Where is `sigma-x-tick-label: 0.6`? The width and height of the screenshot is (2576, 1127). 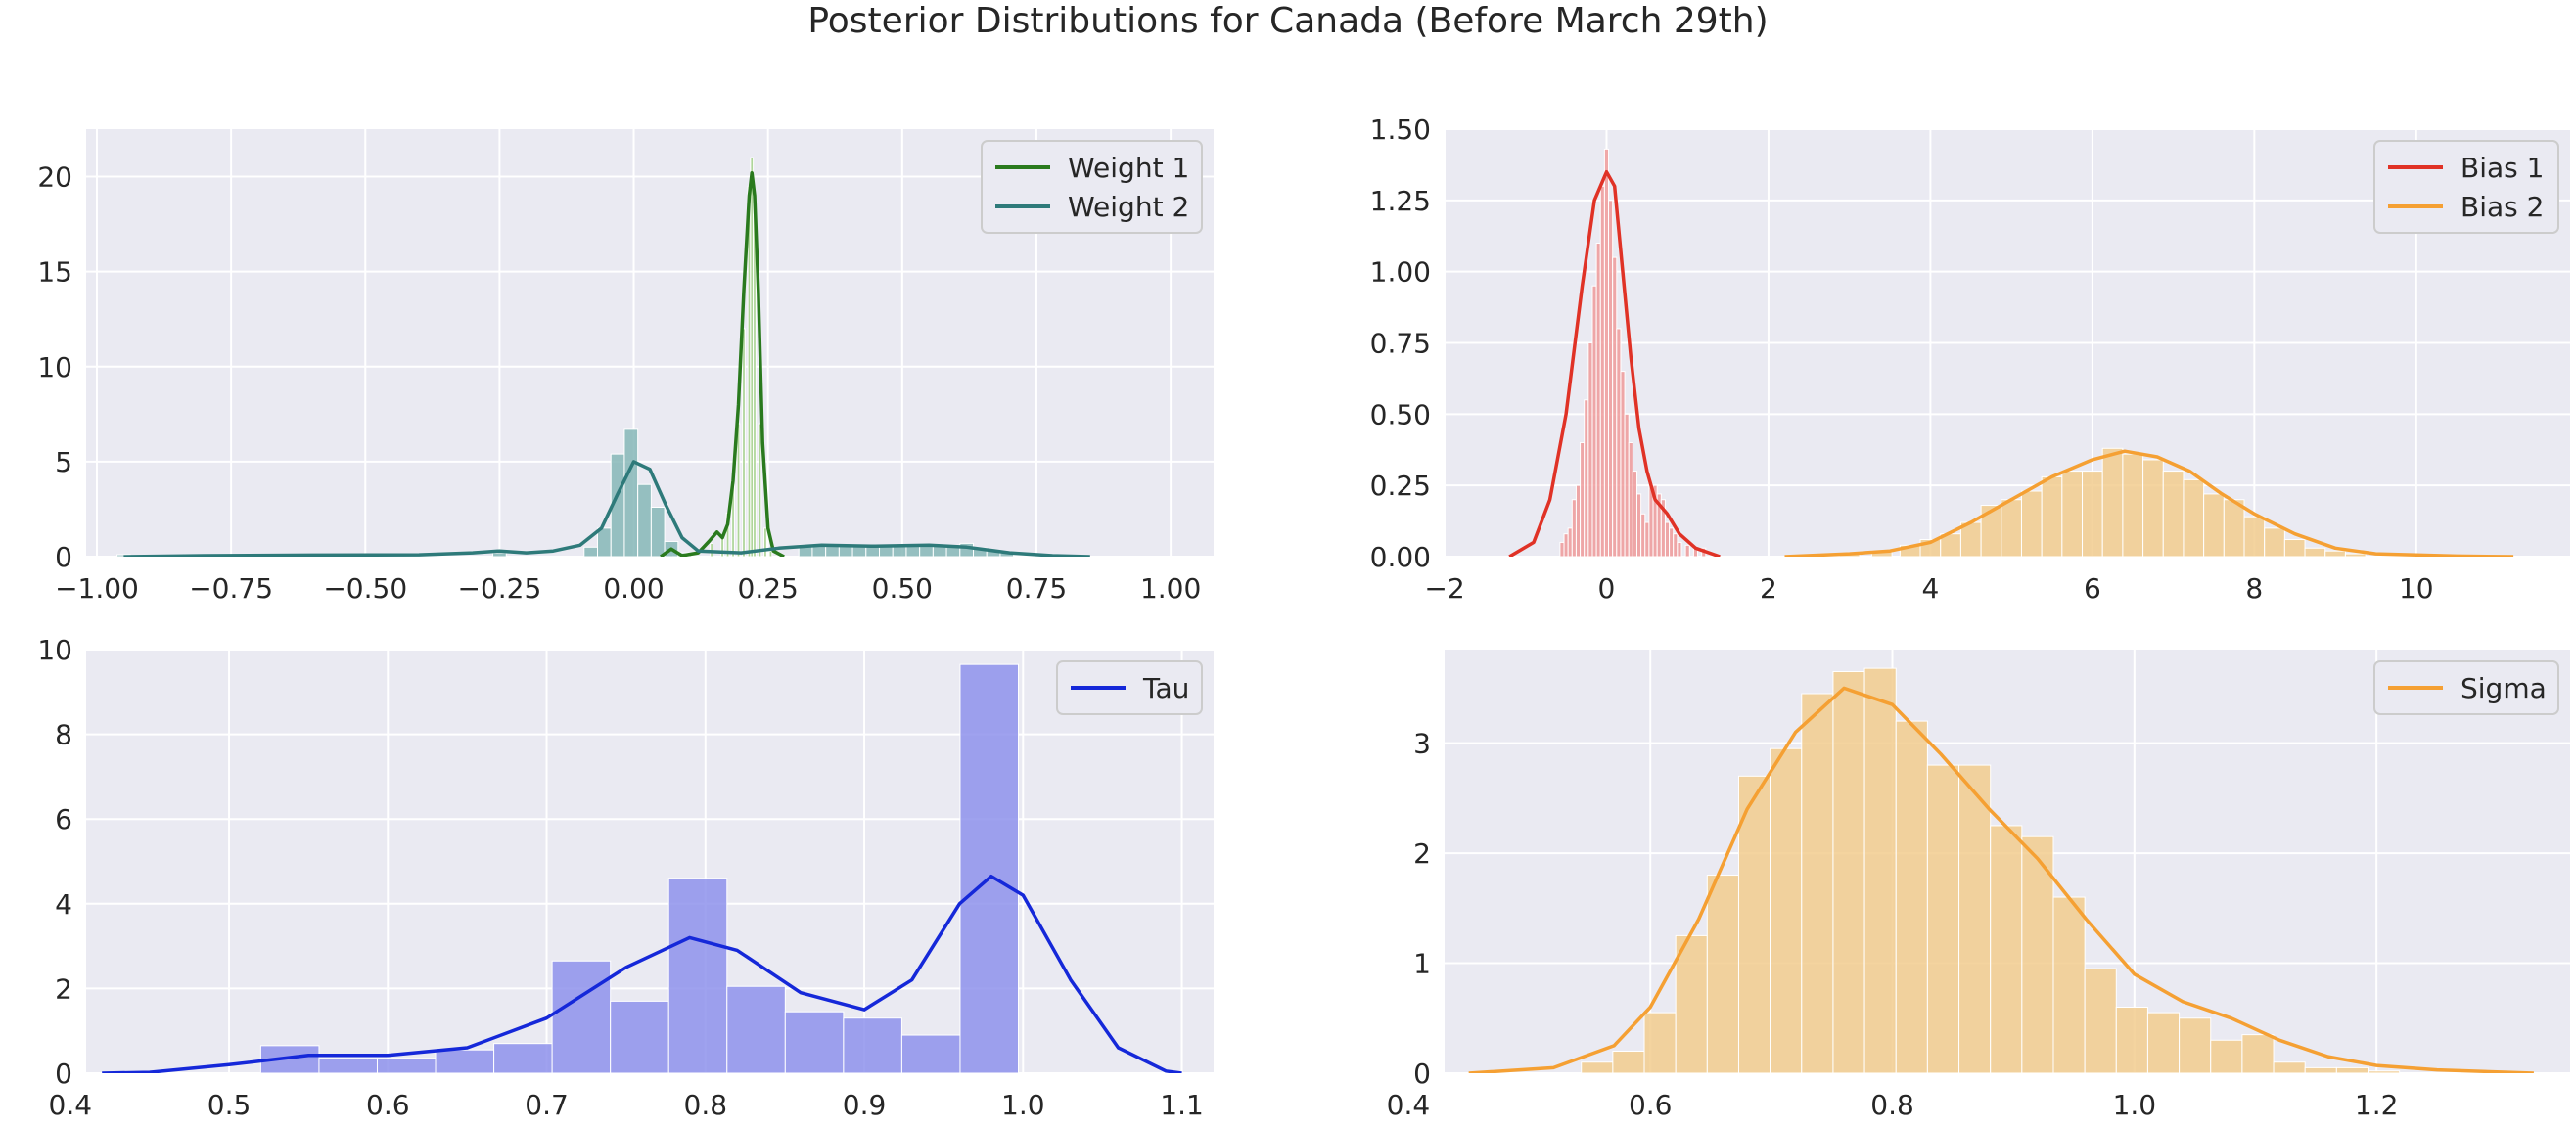
sigma-x-tick-label: 0.6 is located at coordinates (1651, 1105).